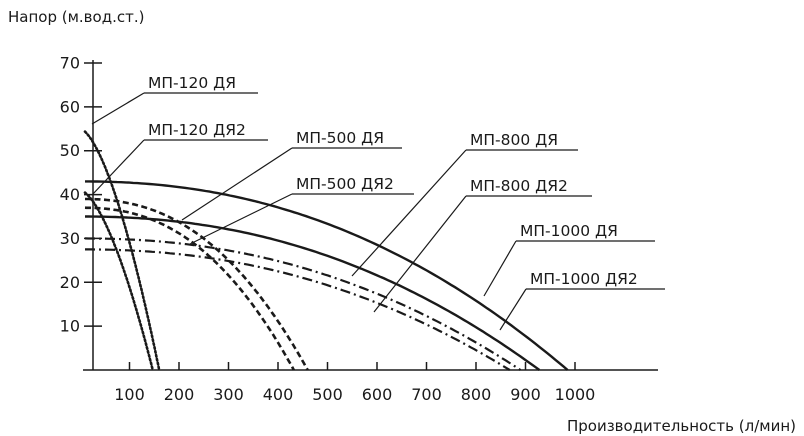 Image resolution: width=804 pixels, height=436 pixels. What do you see at coordinates (192, 83) in the screenshot?
I see `series-label: МП-120 ДЯ` at bounding box center [192, 83].